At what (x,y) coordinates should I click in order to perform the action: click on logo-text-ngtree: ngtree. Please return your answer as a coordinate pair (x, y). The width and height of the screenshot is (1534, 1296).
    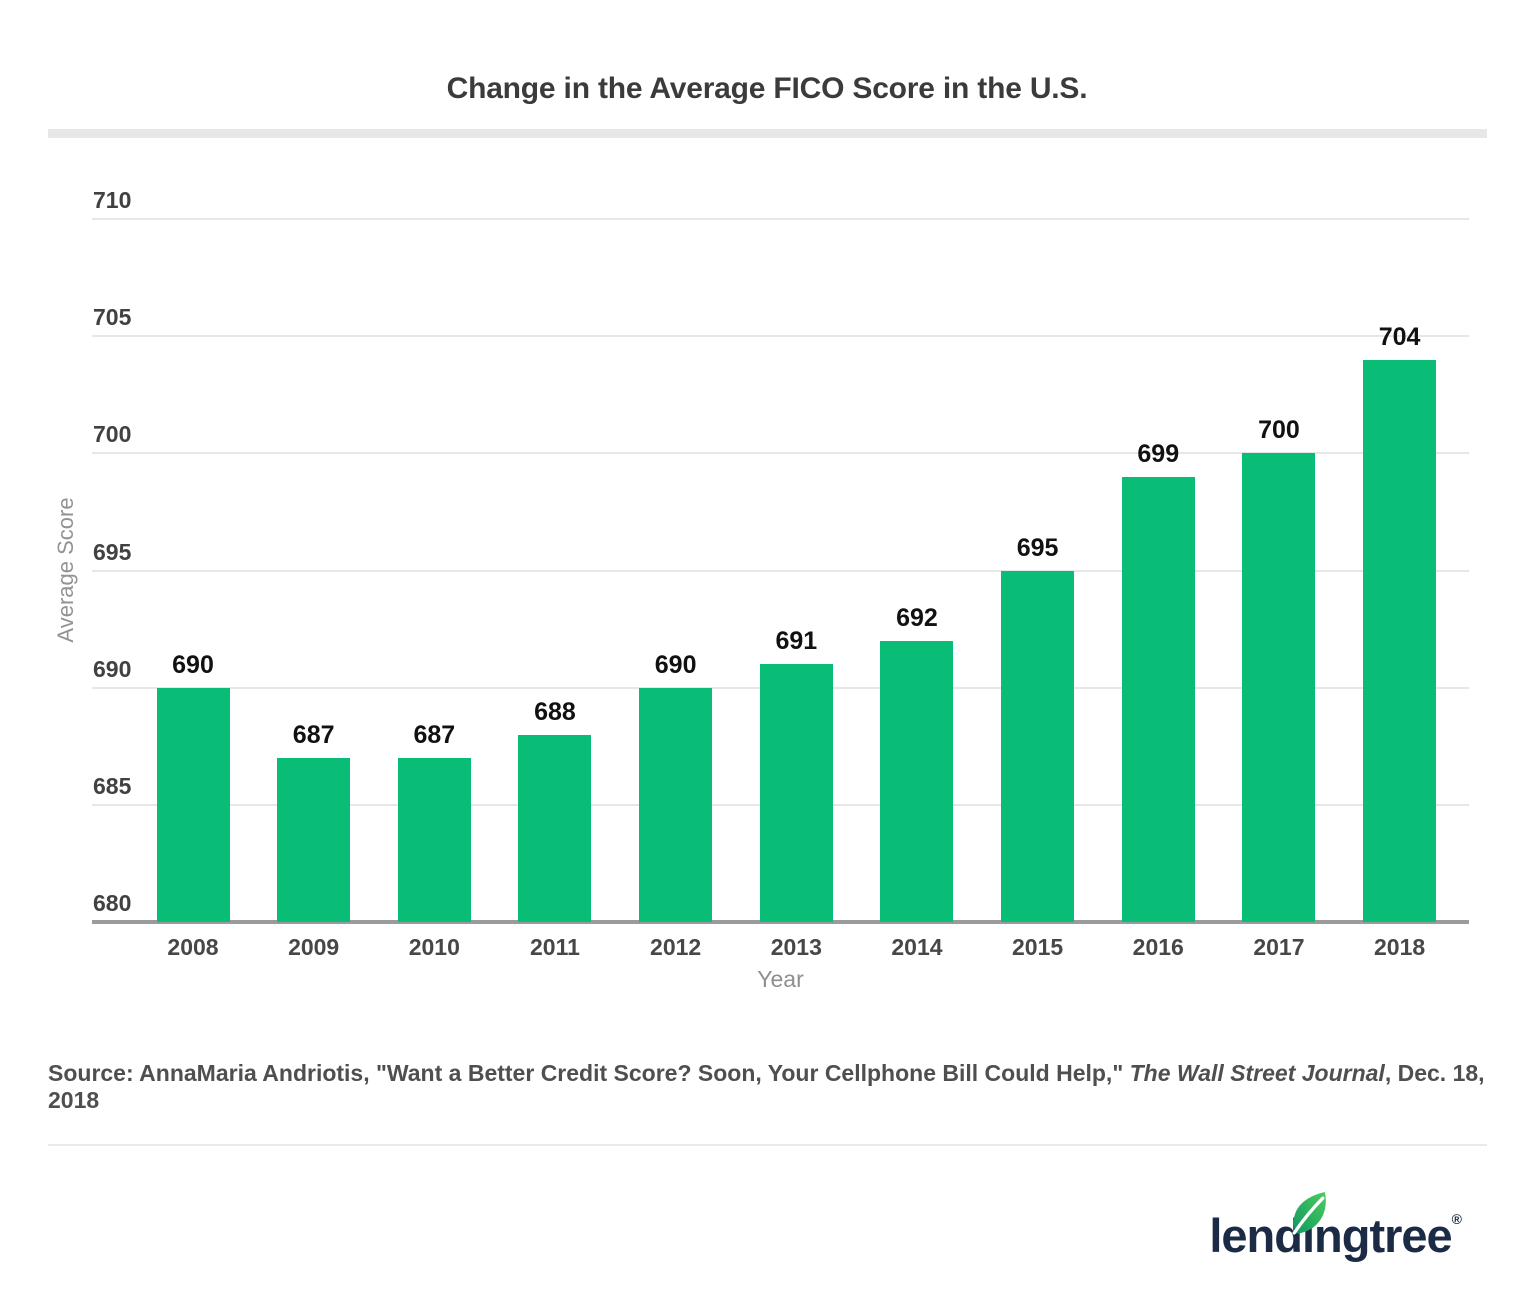
    Looking at the image, I should click on (1383, 1235).